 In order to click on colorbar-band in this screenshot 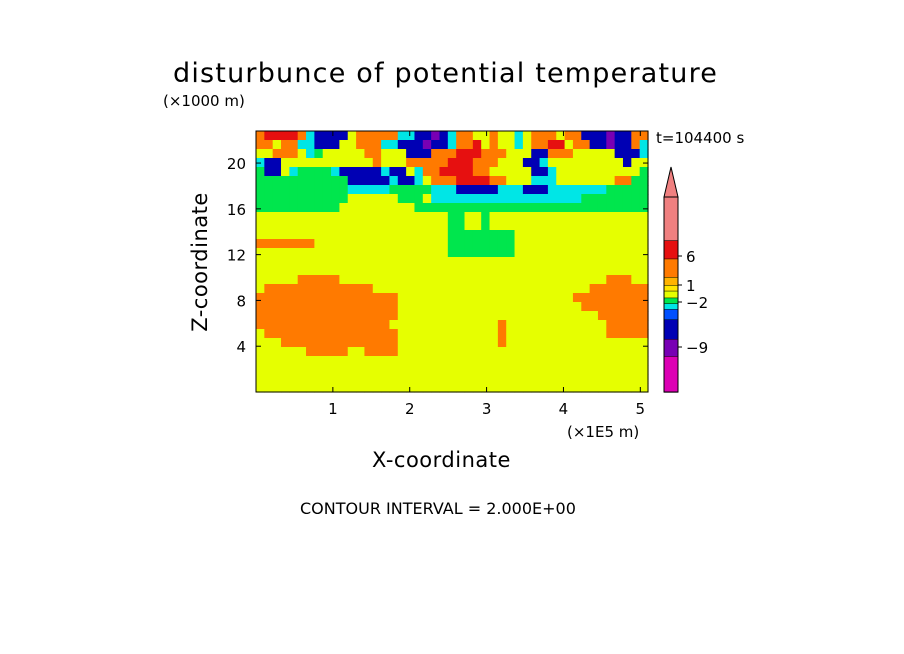, I will do `click(671, 250)`.